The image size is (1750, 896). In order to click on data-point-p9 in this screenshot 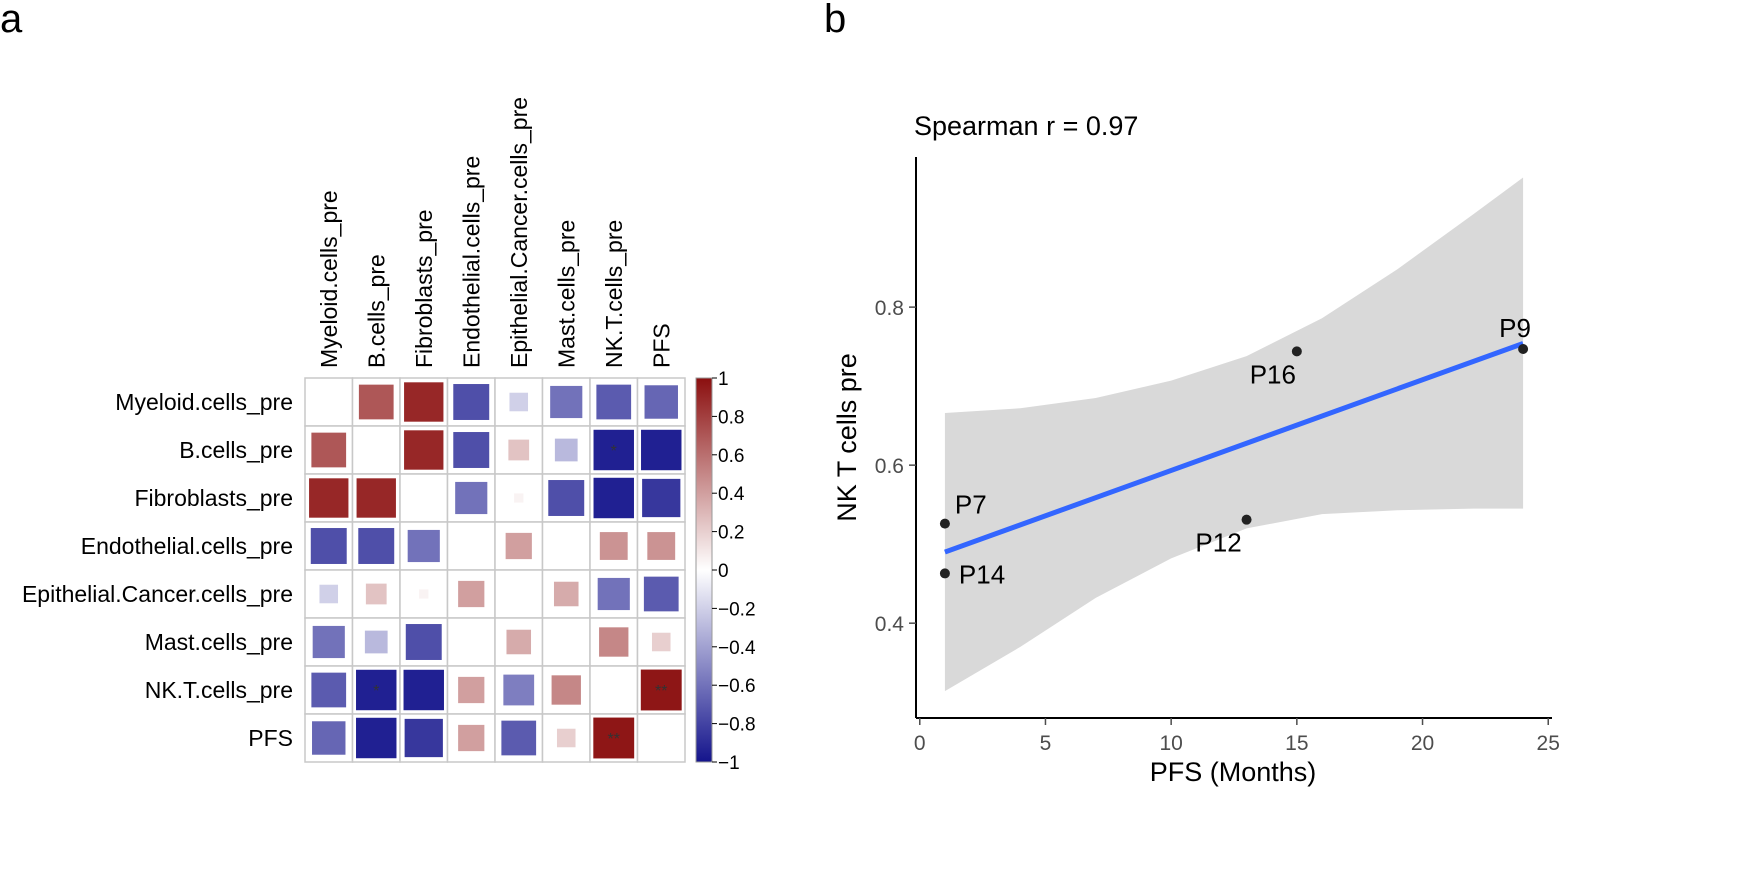, I will do `click(1523, 349)`.